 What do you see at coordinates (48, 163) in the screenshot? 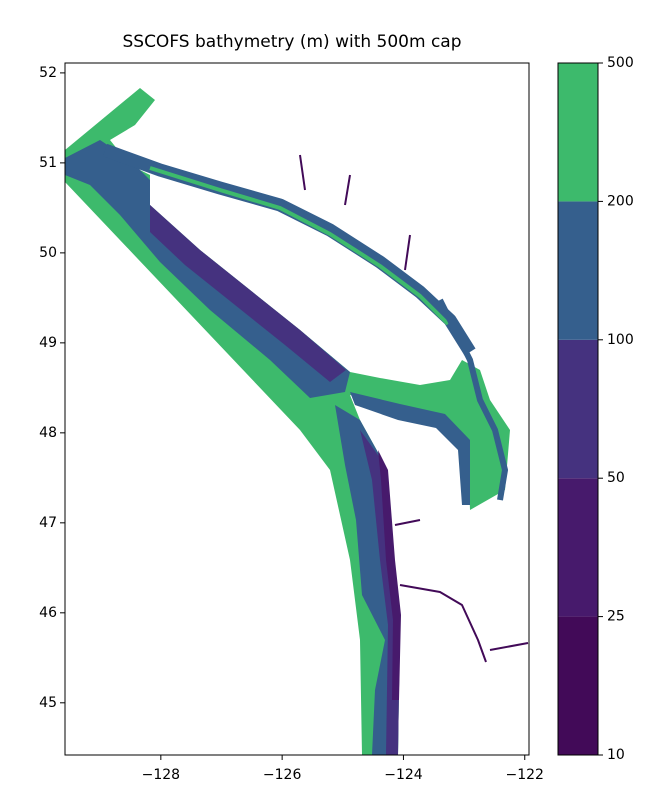
I see `y-tick-label: 51` at bounding box center [48, 163].